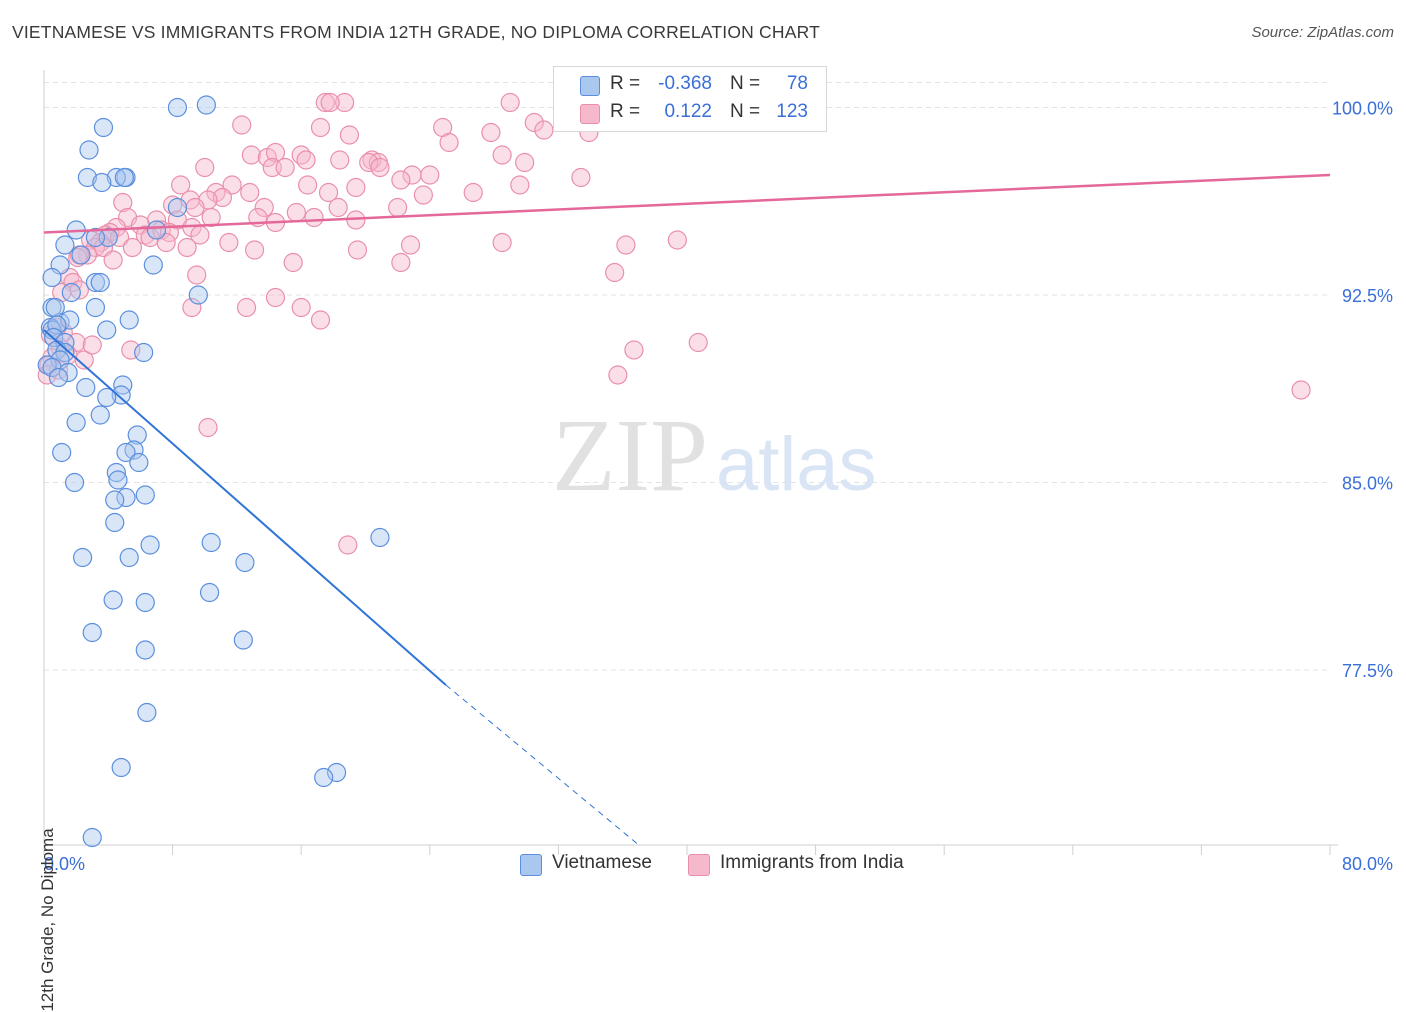 Image resolution: width=1406 pixels, height=1012 pixels. I want to click on india-trendline, so click(687, 203).